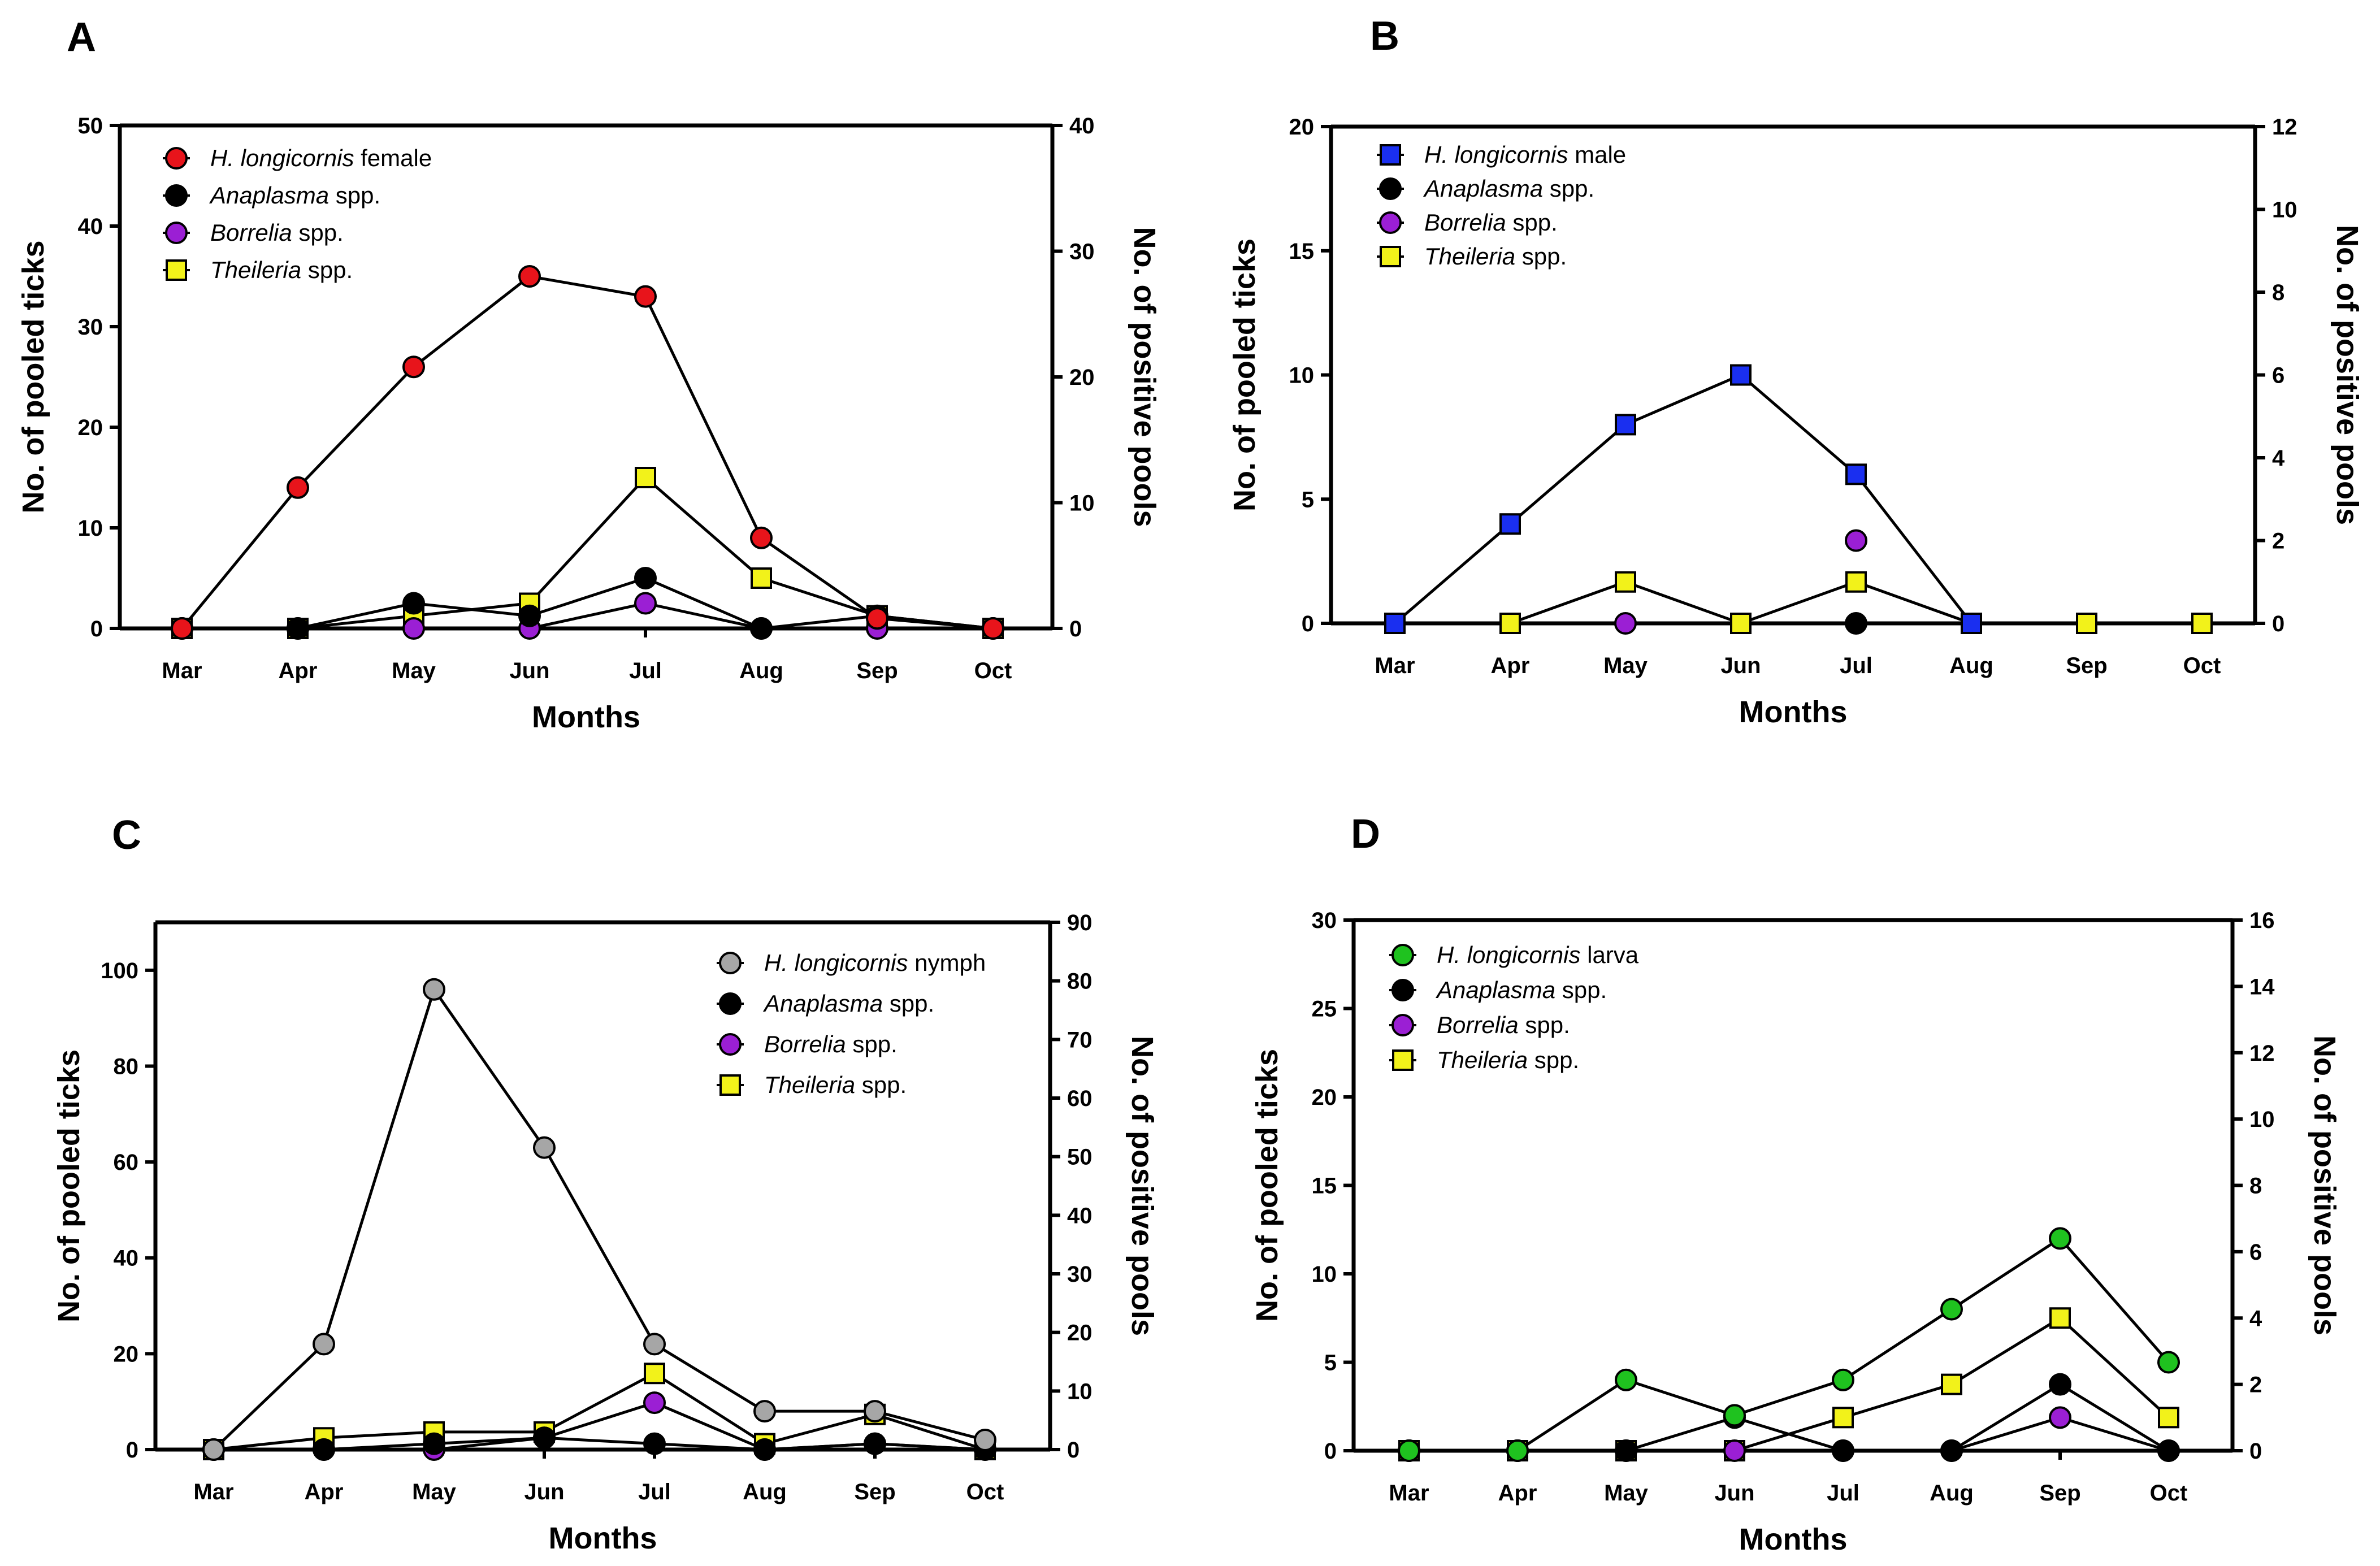 The image size is (2380, 1566). I want to click on right-y-tick-label: 8, so click(2255, 1186).